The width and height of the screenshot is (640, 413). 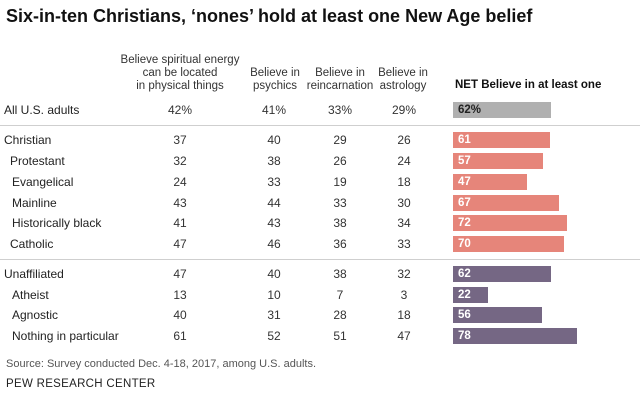 What do you see at coordinates (515, 336) in the screenshot?
I see `net-bar: 78` at bounding box center [515, 336].